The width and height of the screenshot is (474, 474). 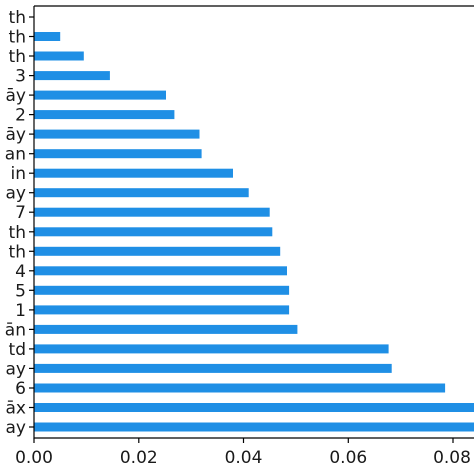 I want to click on y-tick-label: 2, so click(x=20, y=116).